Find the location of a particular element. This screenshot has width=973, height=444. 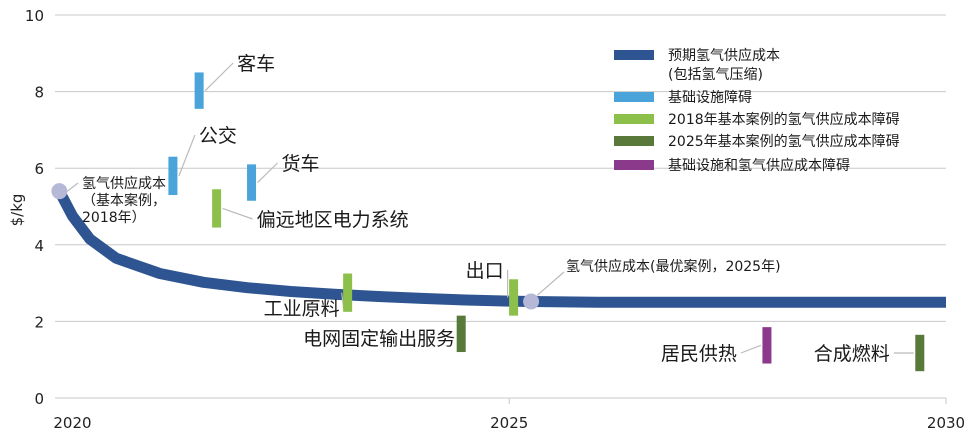

y-tick-label: 2 is located at coordinates (39, 322).